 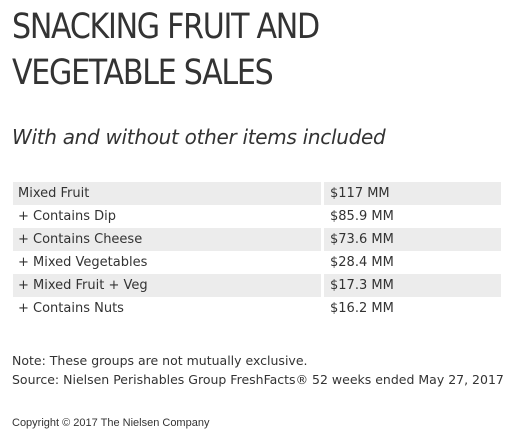 I want to click on category-cell: Mixed Fruit, so click(x=168, y=193).